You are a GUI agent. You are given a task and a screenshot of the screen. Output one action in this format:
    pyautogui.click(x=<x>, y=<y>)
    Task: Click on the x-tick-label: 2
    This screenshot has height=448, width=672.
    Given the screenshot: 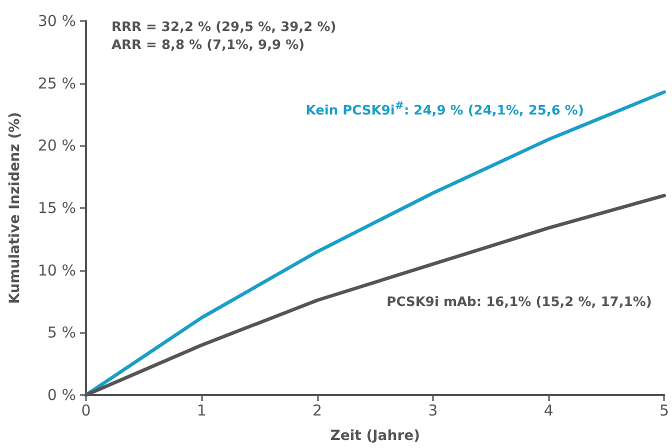 What is the action you would take?
    pyautogui.click(x=317, y=411)
    